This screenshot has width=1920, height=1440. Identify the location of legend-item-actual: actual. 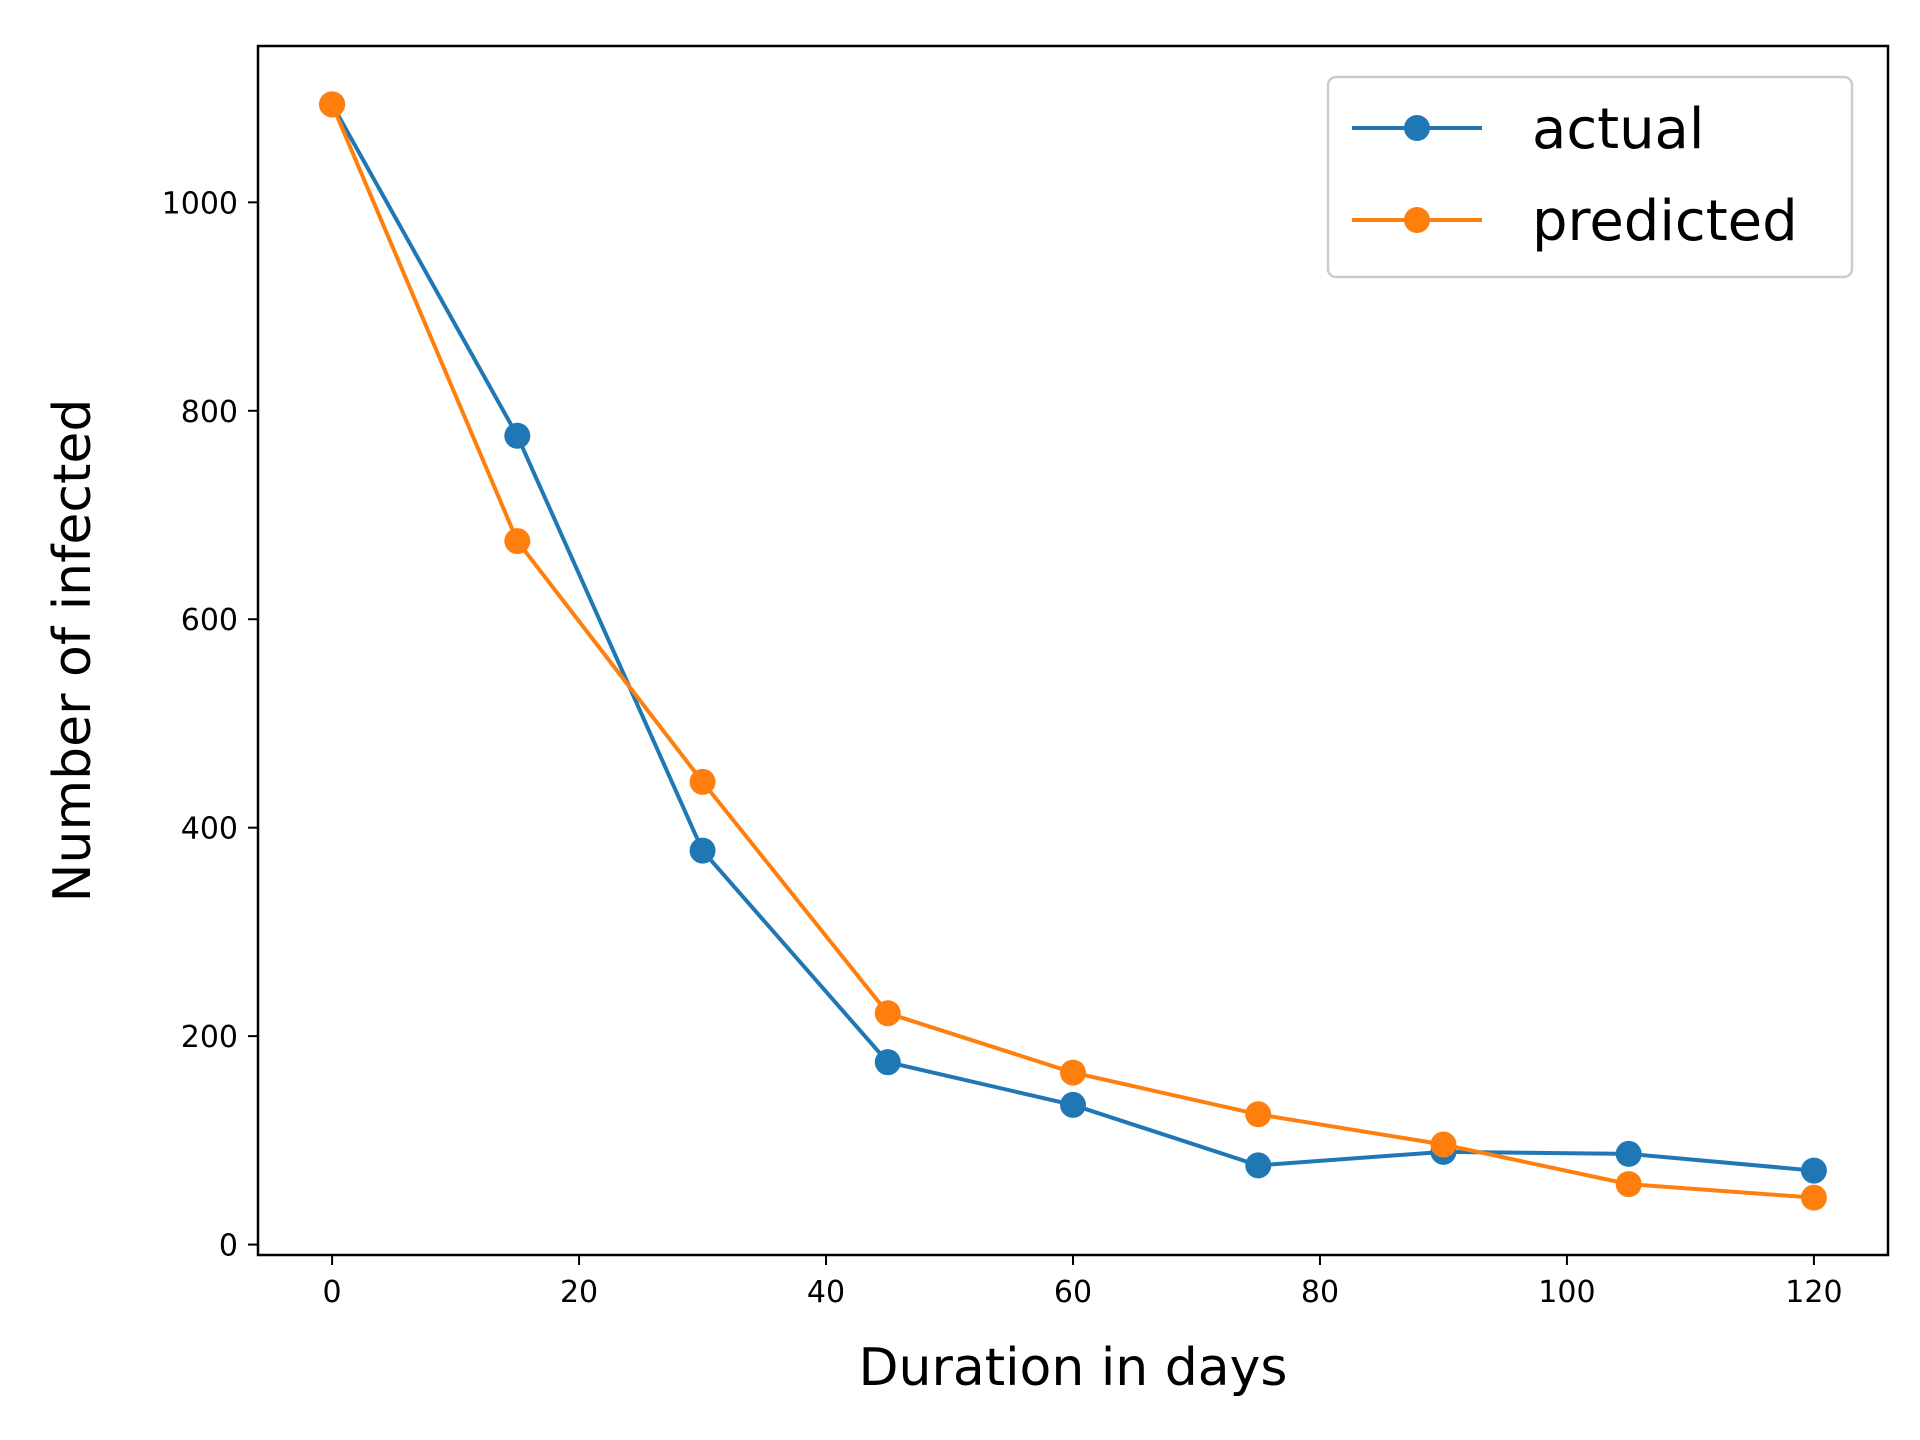
(1528, 129).